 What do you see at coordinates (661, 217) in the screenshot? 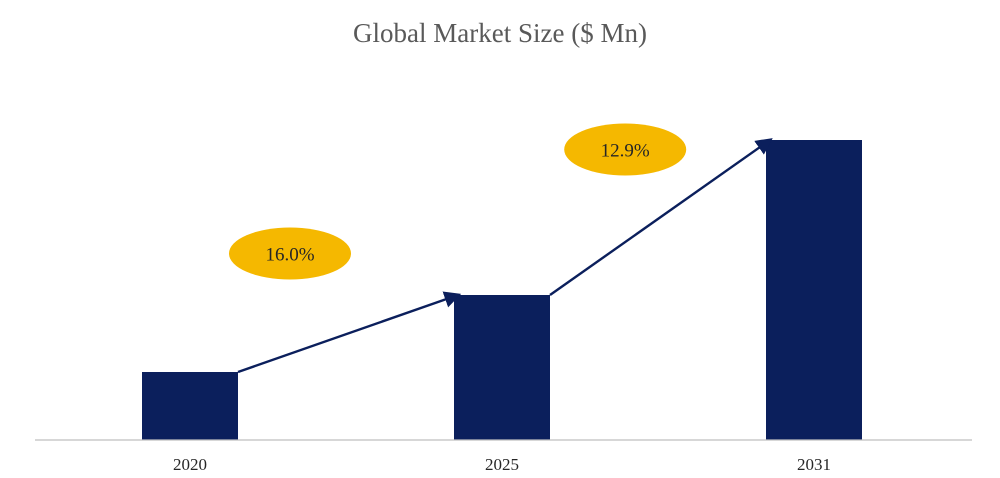
I see `growth-arrow-2025-2031` at bounding box center [661, 217].